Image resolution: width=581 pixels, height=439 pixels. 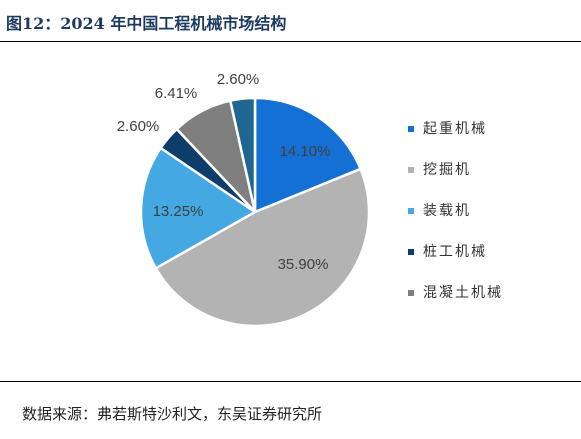 I want to click on legend-item: 起重机械, so click(x=468, y=129).